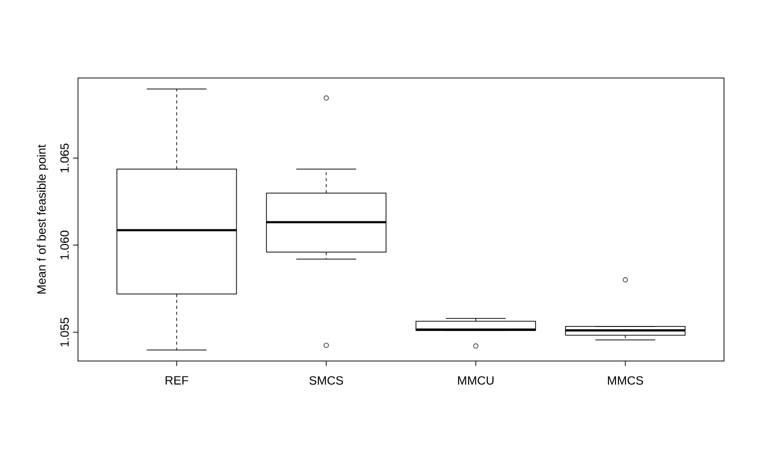  Describe the element at coordinates (326, 380) in the screenshot. I see `x-tick-label: SMCS` at that location.